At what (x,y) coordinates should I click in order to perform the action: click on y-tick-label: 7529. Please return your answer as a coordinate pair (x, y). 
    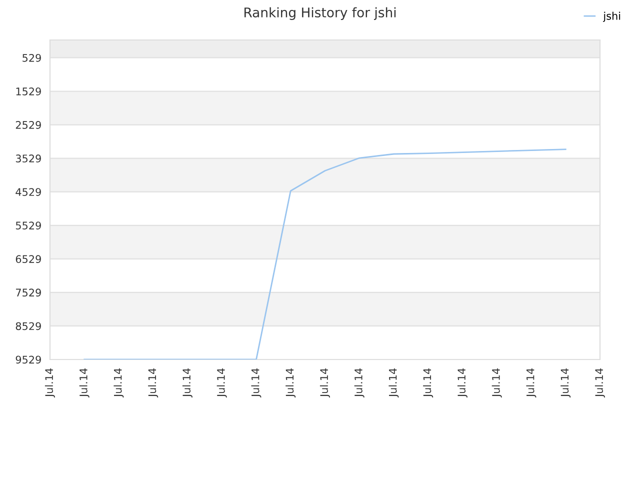
    Looking at the image, I should click on (28, 292).